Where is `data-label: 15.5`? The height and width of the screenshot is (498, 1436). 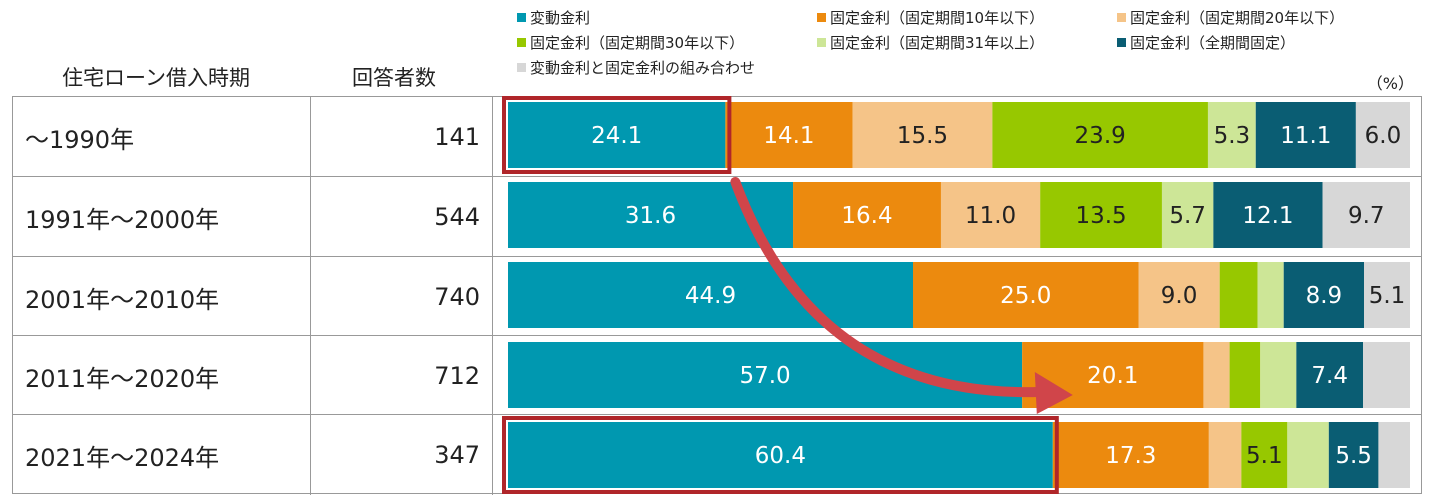
data-label: 15.5 is located at coordinates (922, 136).